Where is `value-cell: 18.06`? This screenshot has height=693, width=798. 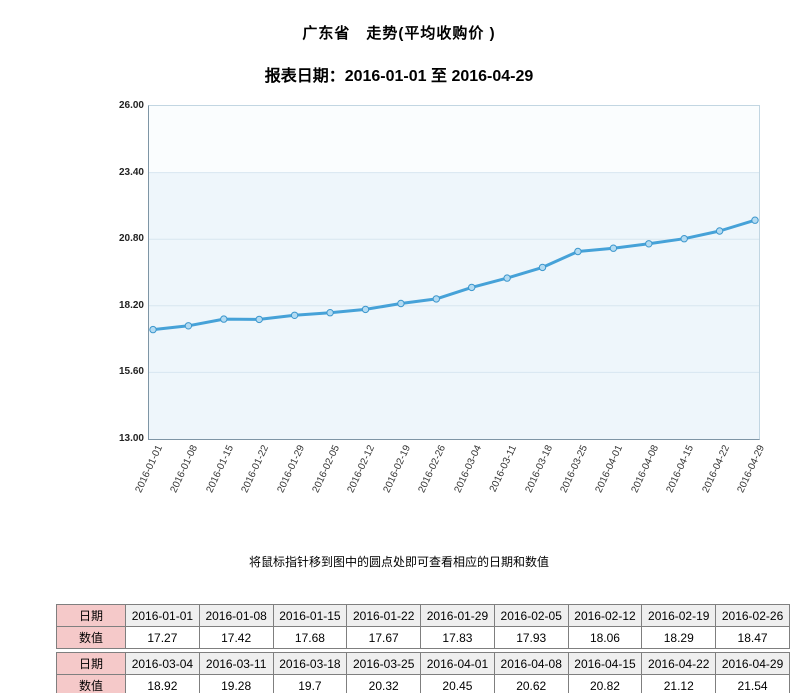
value-cell: 18.06 is located at coordinates (605, 637).